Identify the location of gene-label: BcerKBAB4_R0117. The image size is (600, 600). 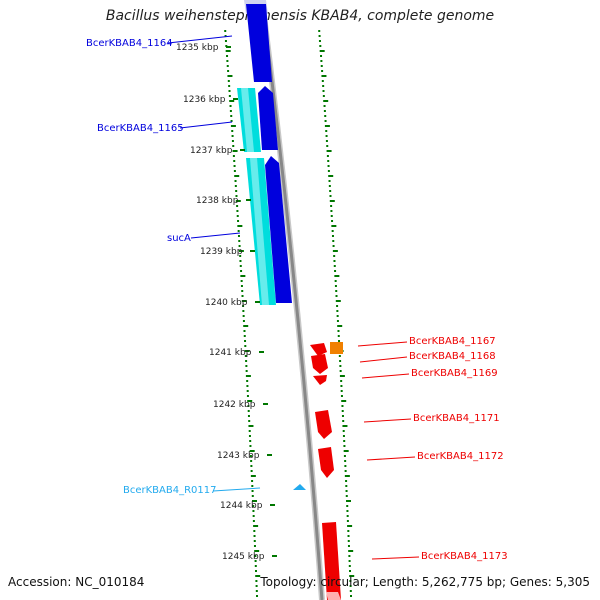
(170, 490).